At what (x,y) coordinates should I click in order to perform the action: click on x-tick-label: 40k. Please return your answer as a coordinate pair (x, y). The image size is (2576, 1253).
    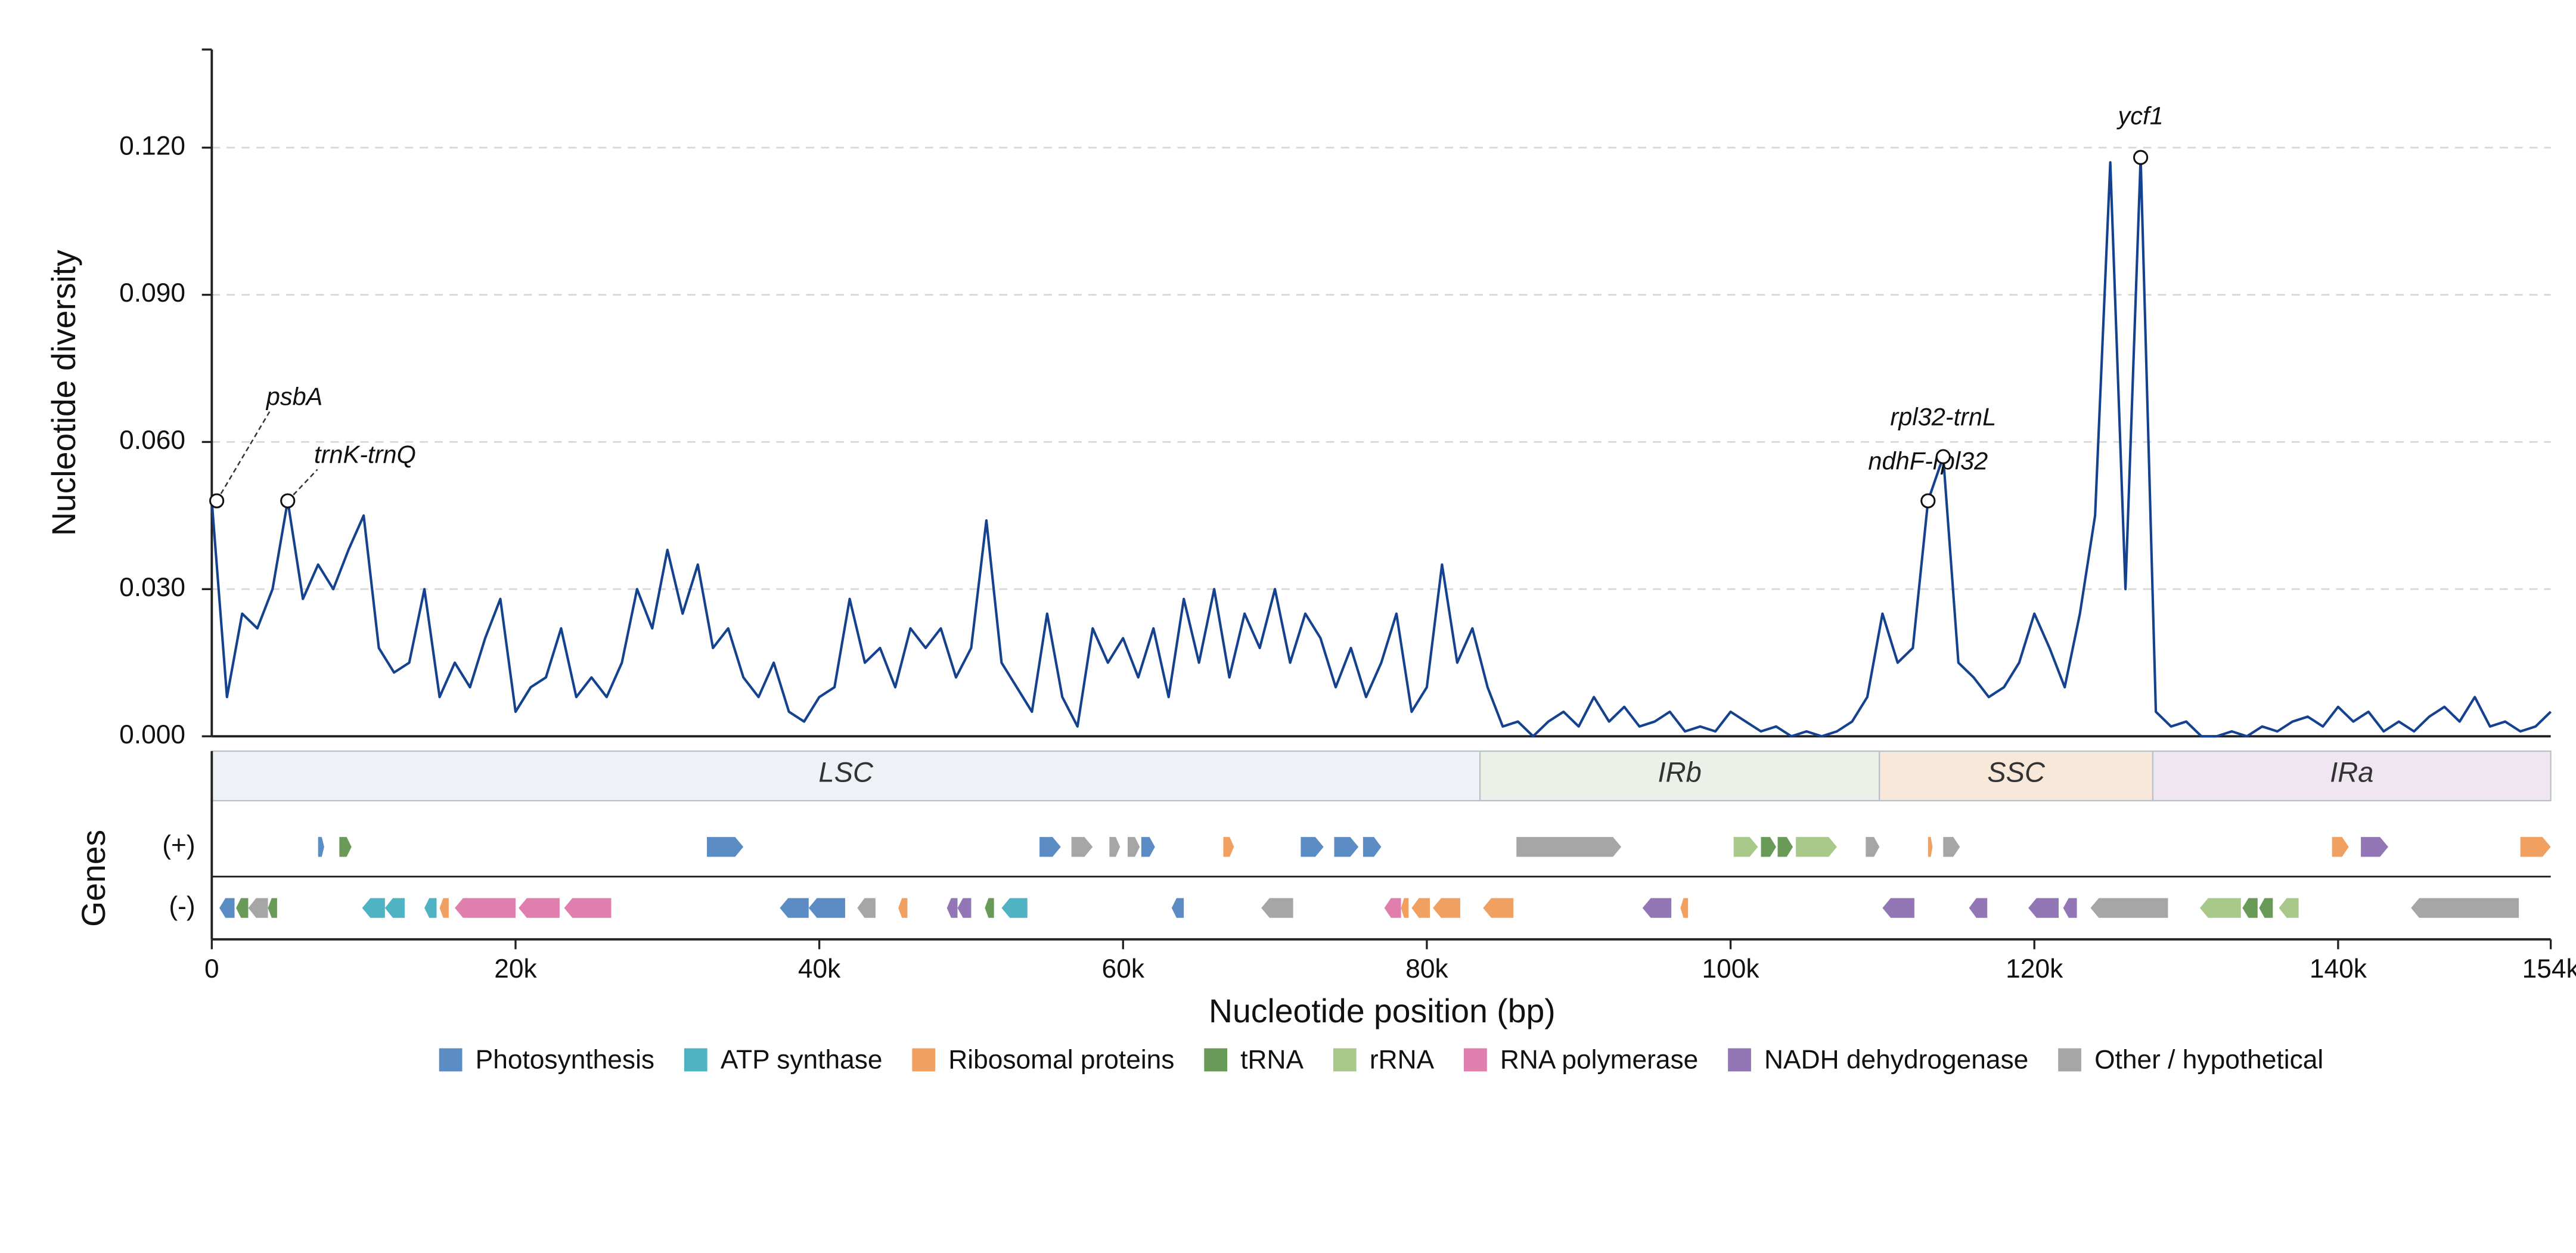
    Looking at the image, I should click on (820, 969).